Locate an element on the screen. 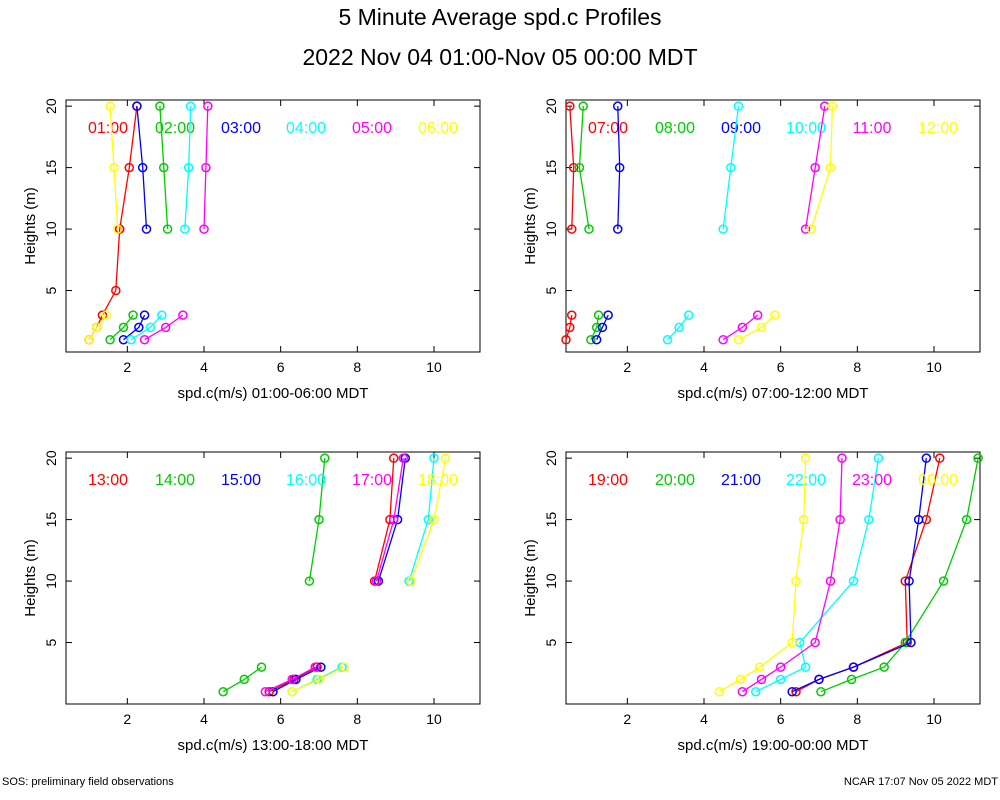 The image size is (1000, 800). legend-label: 17:00 is located at coordinates (372, 480).